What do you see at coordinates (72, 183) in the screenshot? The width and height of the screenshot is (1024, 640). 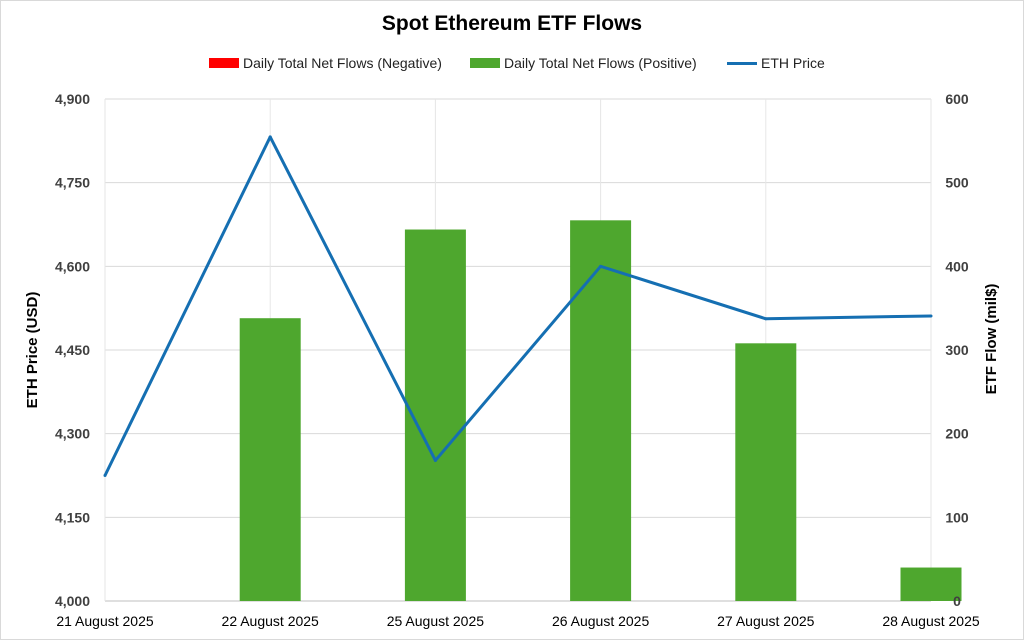 I see `y-left-tick-label: 4,750` at bounding box center [72, 183].